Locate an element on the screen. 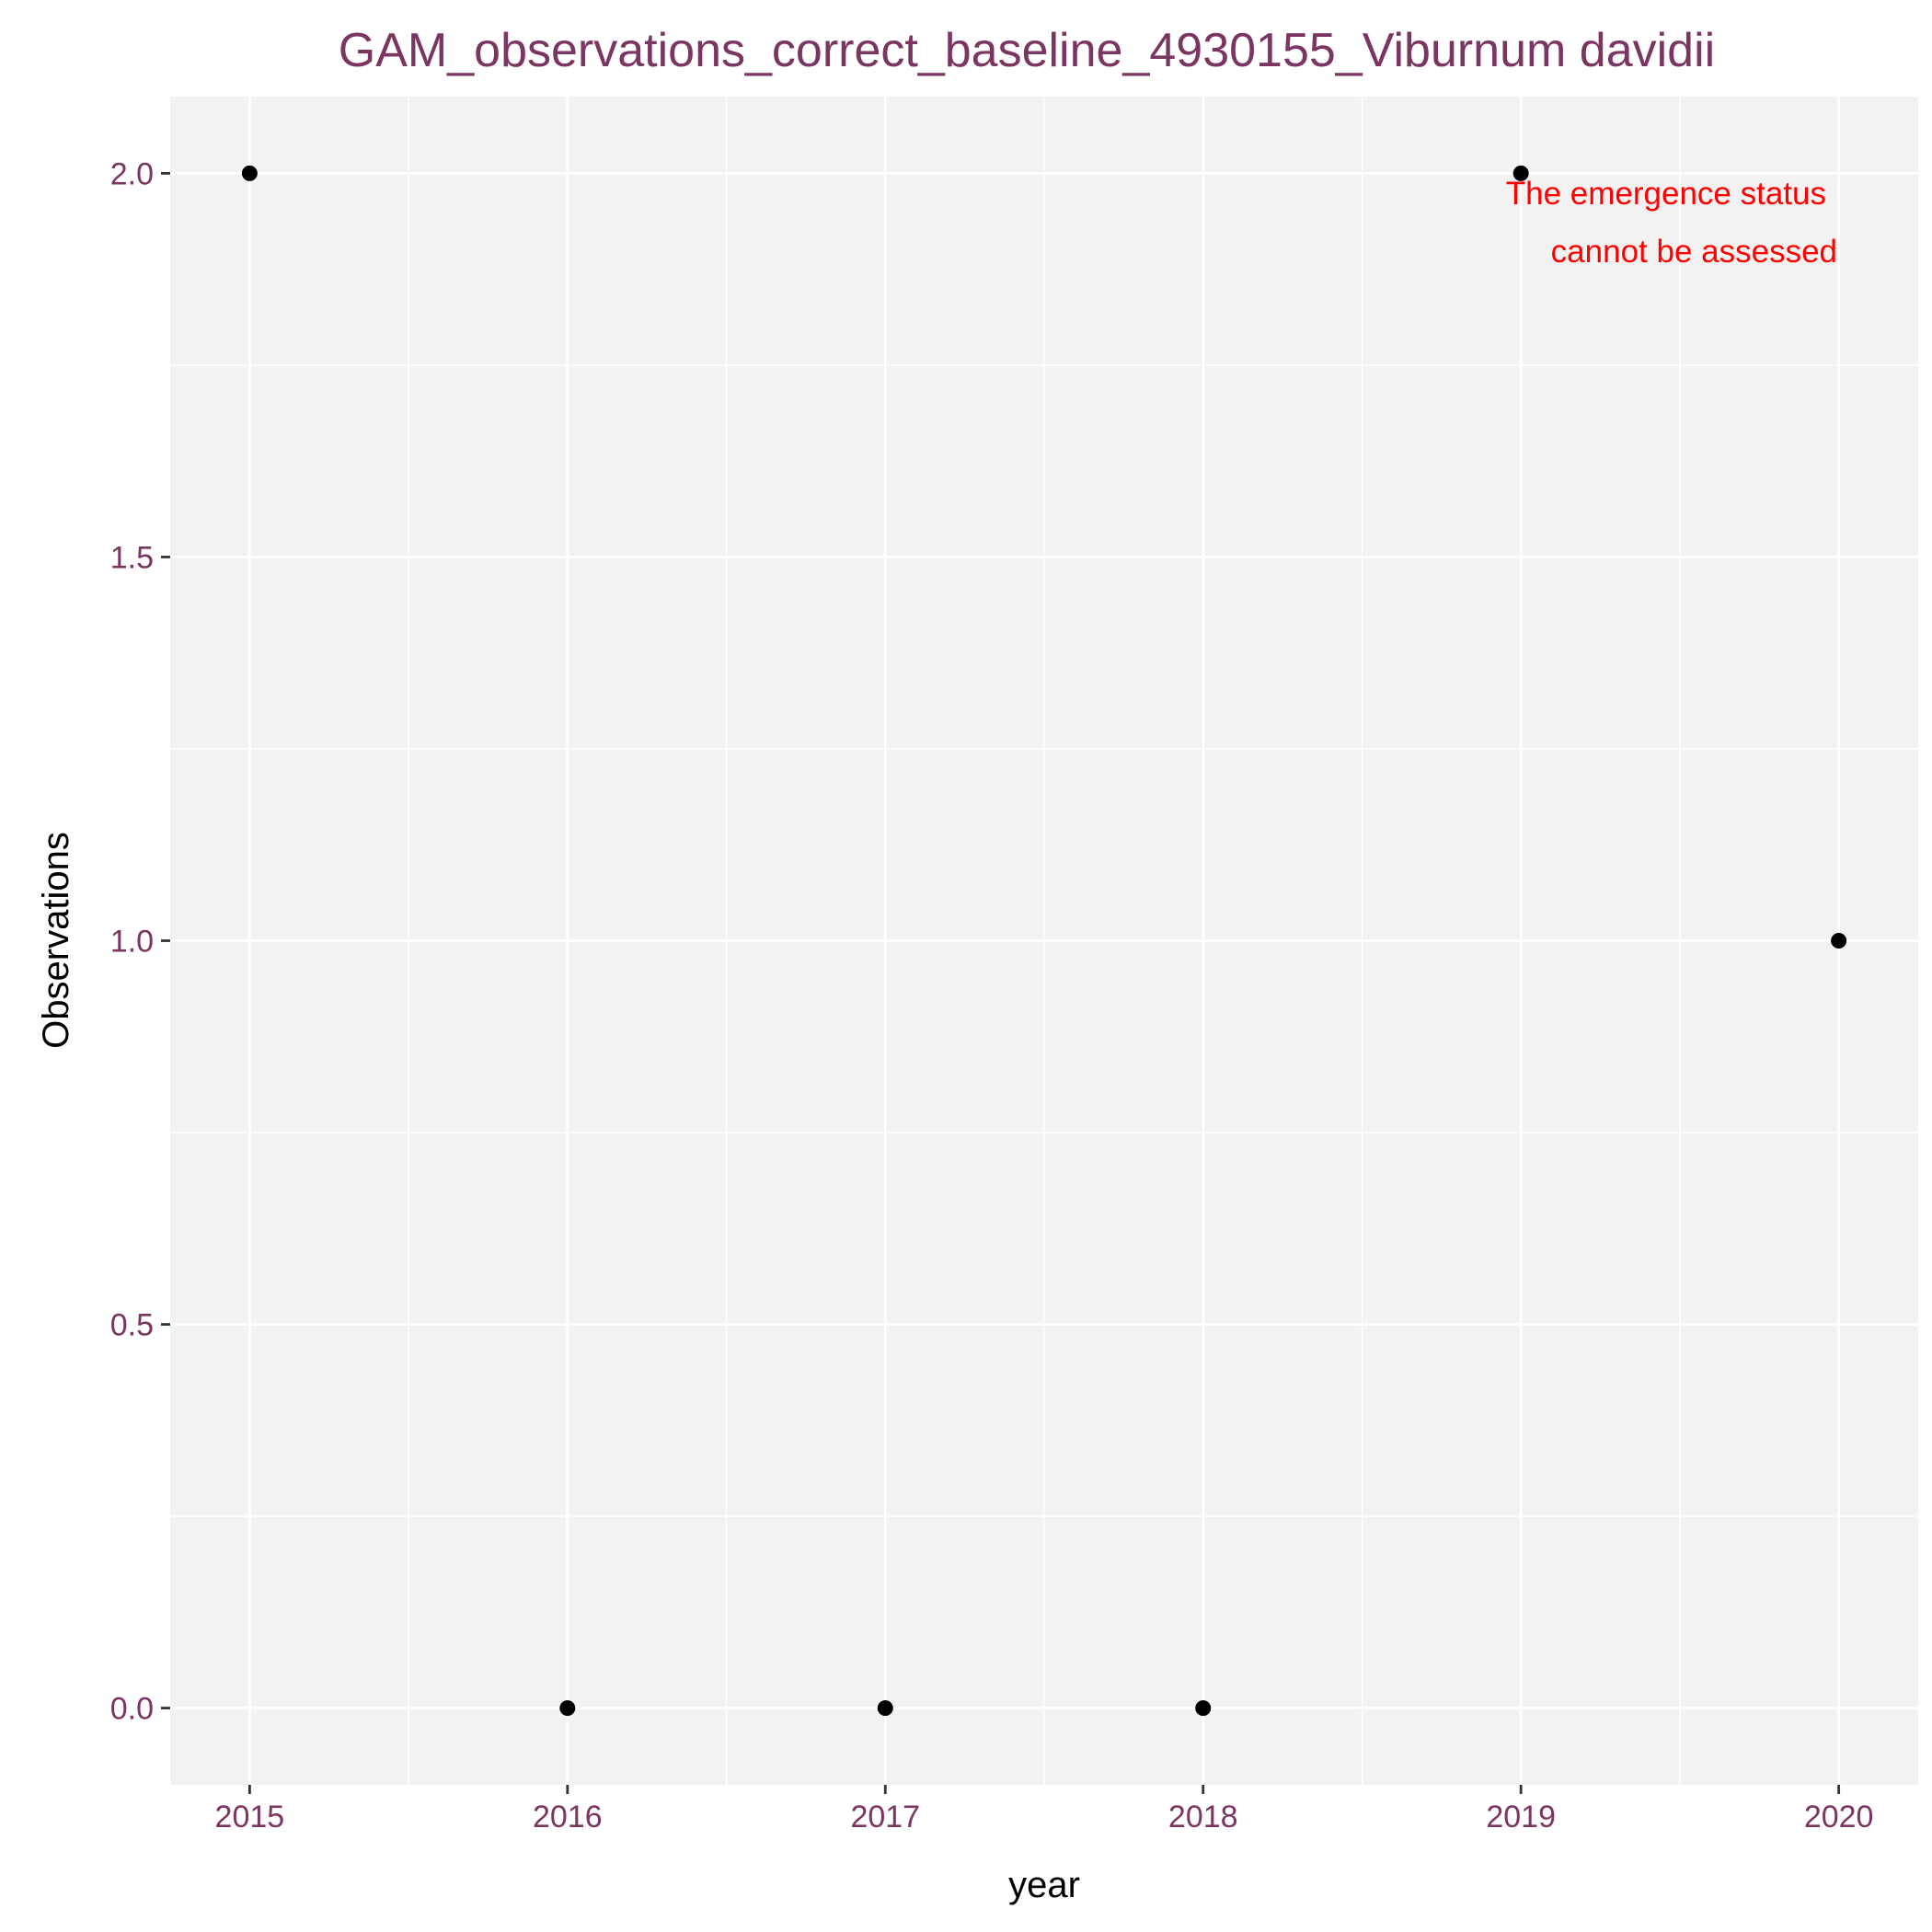 This screenshot has height=1932, width=1932. y-tick-label: 0.5 is located at coordinates (132, 1325).